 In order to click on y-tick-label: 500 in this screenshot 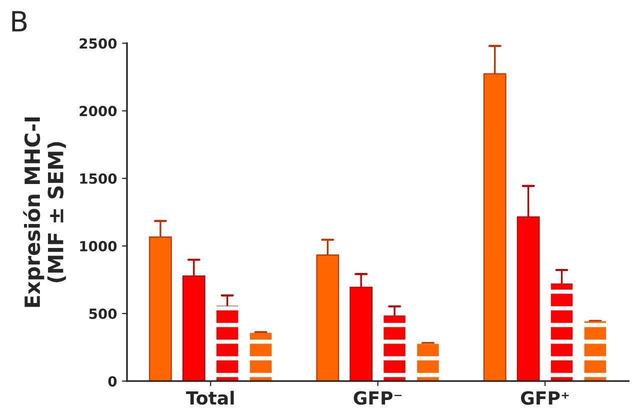, I will do `click(103, 314)`.